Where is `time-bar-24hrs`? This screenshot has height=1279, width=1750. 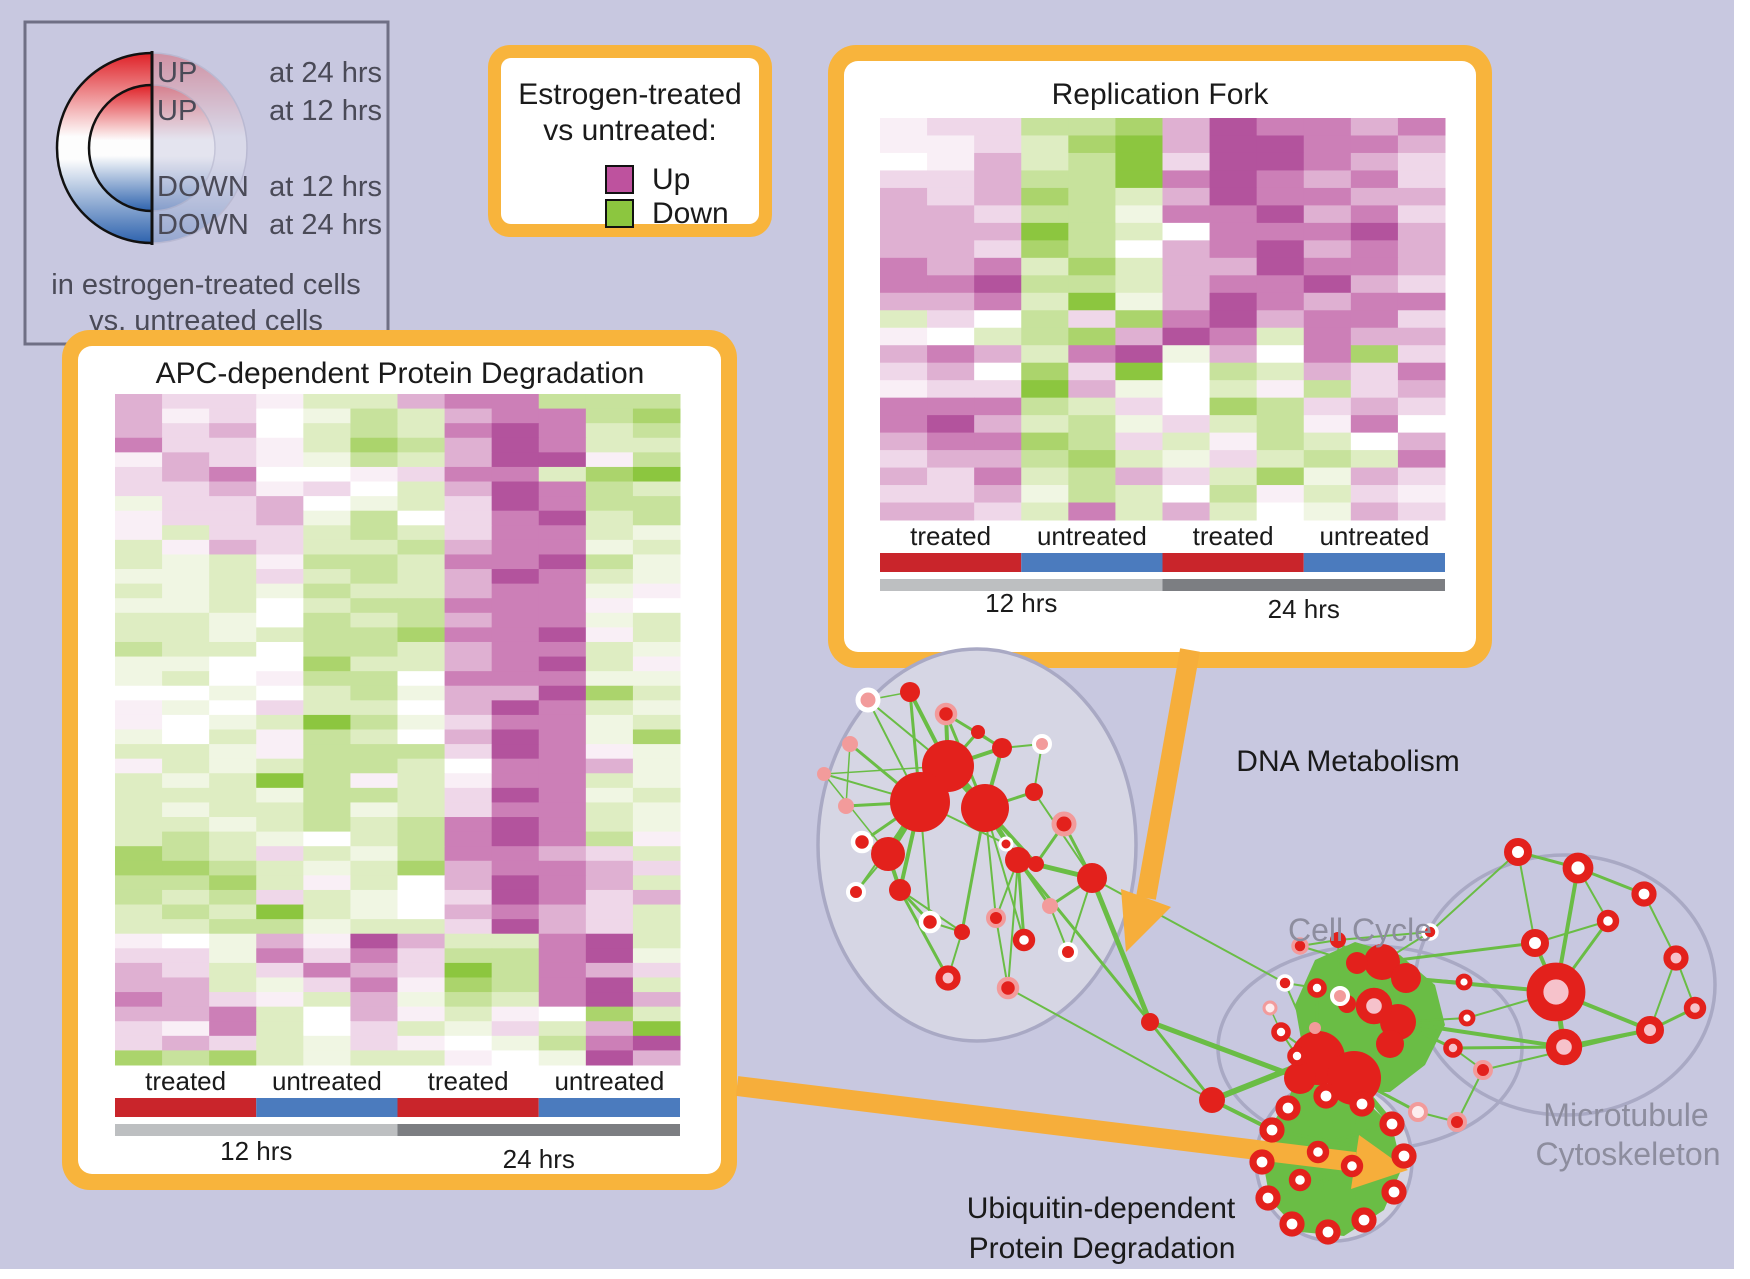 time-bar-24hrs is located at coordinates (538, 1130).